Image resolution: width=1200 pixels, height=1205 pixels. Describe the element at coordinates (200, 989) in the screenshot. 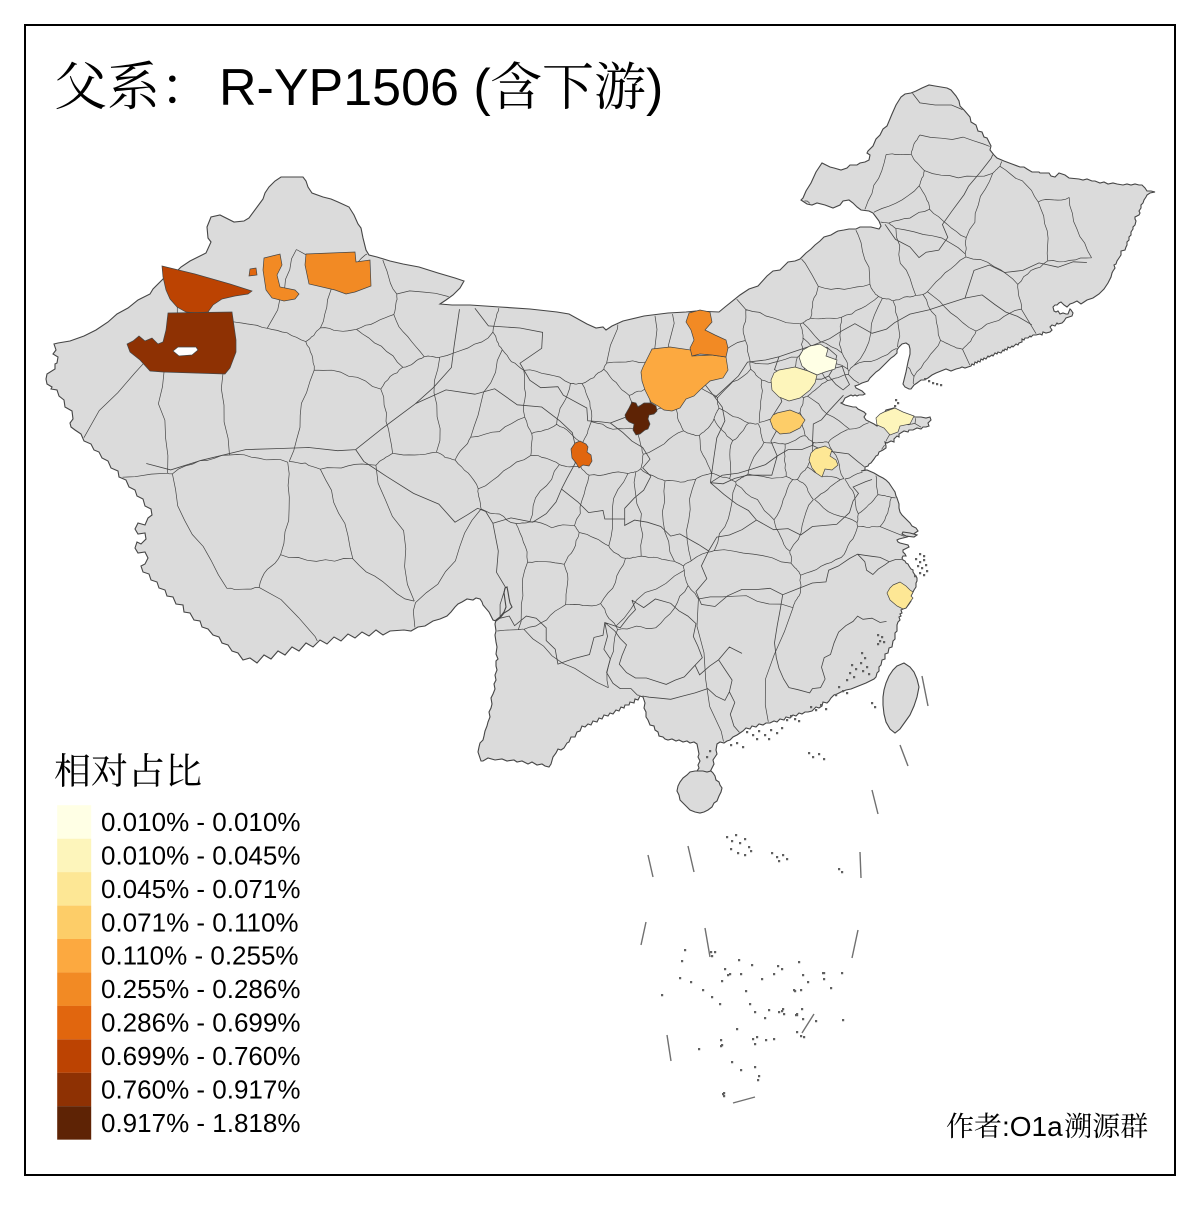

I see `svg-text: 0.255% - 0.286%` at that location.